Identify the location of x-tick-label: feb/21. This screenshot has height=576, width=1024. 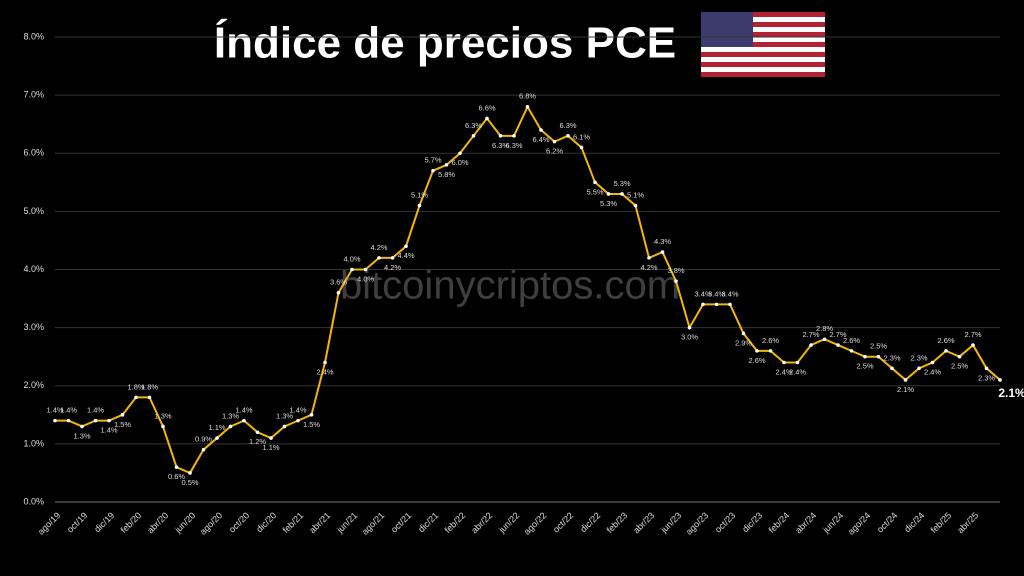
(293, 522).